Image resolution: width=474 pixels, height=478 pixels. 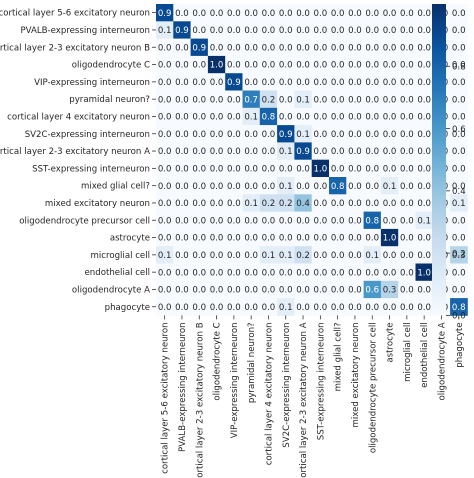 What do you see at coordinates (268, 47) in the screenshot?
I see `heatmap-cell-r2-c6` at bounding box center [268, 47].